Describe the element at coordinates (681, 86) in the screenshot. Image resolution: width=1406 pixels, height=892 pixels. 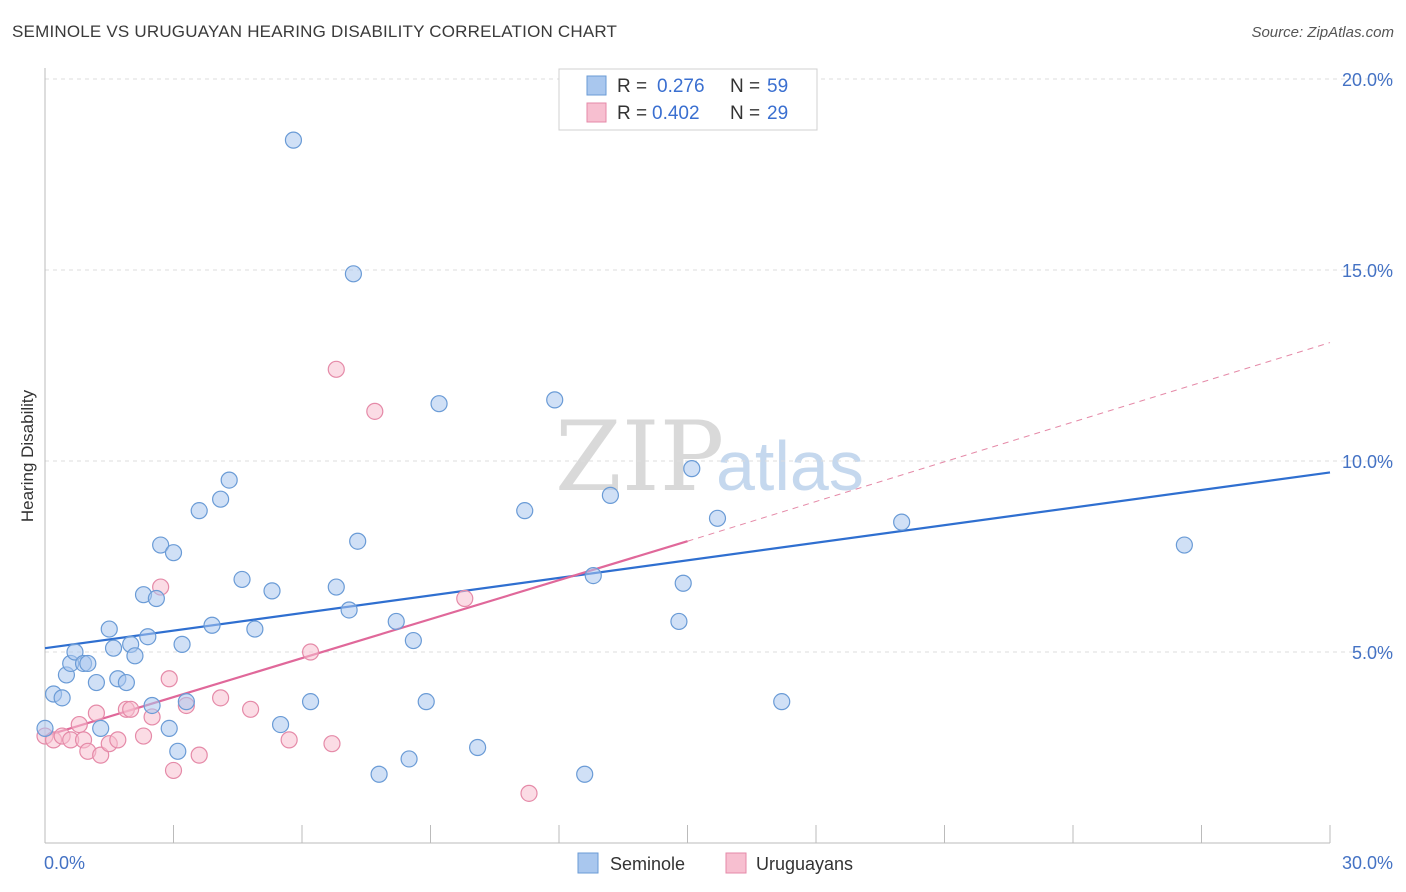
I see `legend-r-value-seminole: 0.276` at that location.